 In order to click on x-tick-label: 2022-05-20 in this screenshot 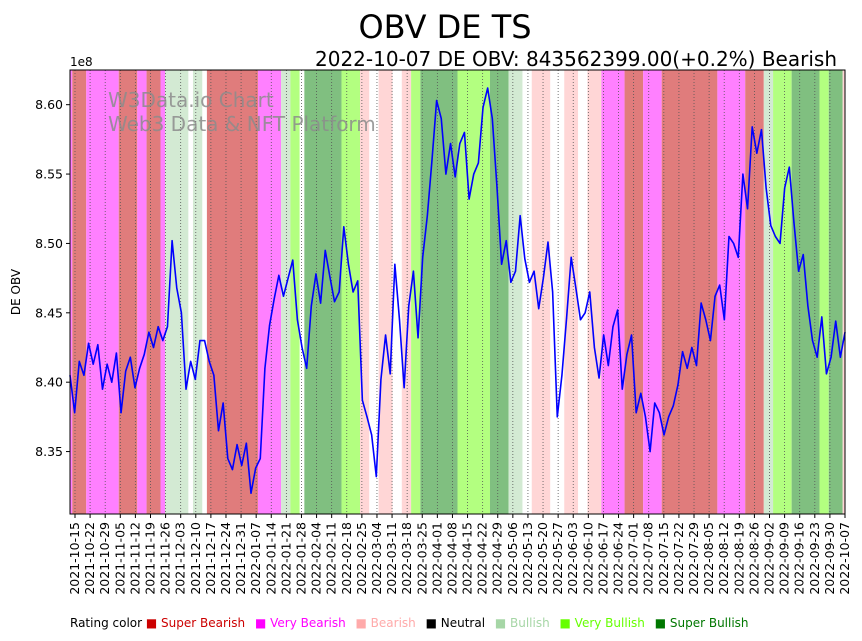, I will do `click(542, 558)`.